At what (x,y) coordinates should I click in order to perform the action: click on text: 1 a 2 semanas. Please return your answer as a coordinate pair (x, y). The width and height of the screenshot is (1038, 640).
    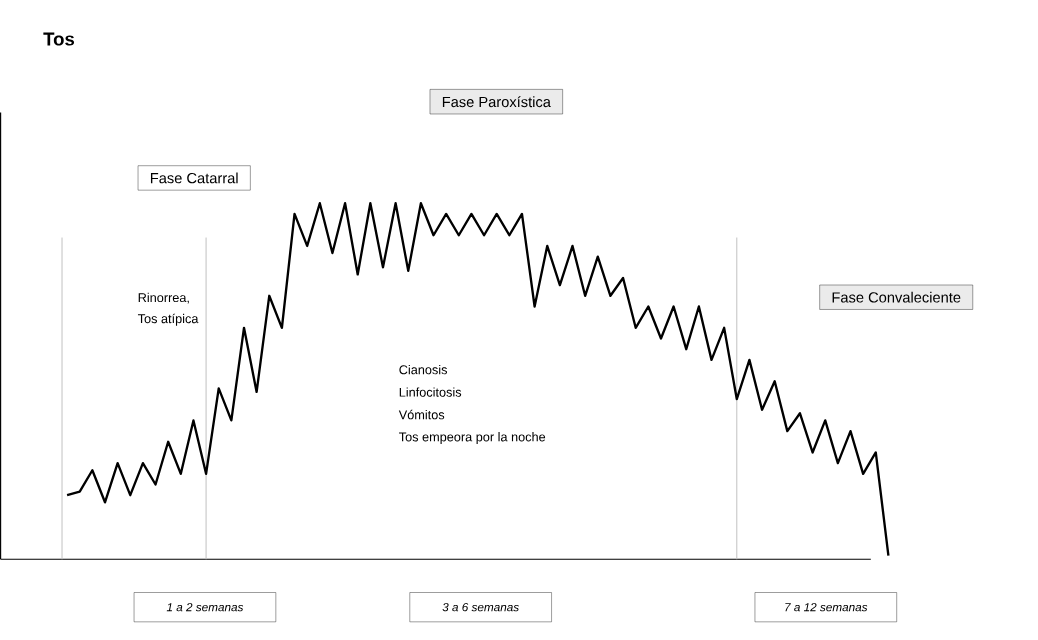
    Looking at the image, I should click on (205, 607).